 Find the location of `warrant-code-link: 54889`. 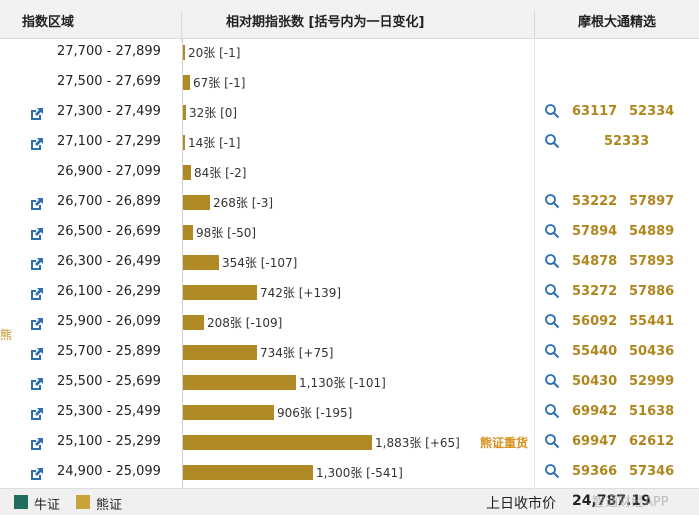

warrant-code-link: 54889 is located at coordinates (652, 231).